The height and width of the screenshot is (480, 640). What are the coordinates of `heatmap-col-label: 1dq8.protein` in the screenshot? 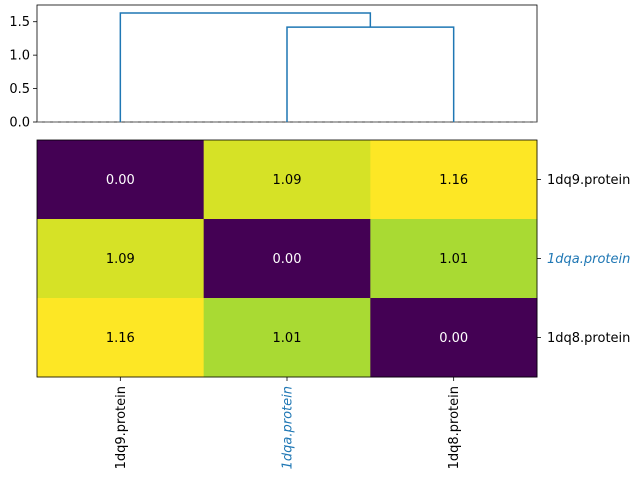 It's located at (454, 427).